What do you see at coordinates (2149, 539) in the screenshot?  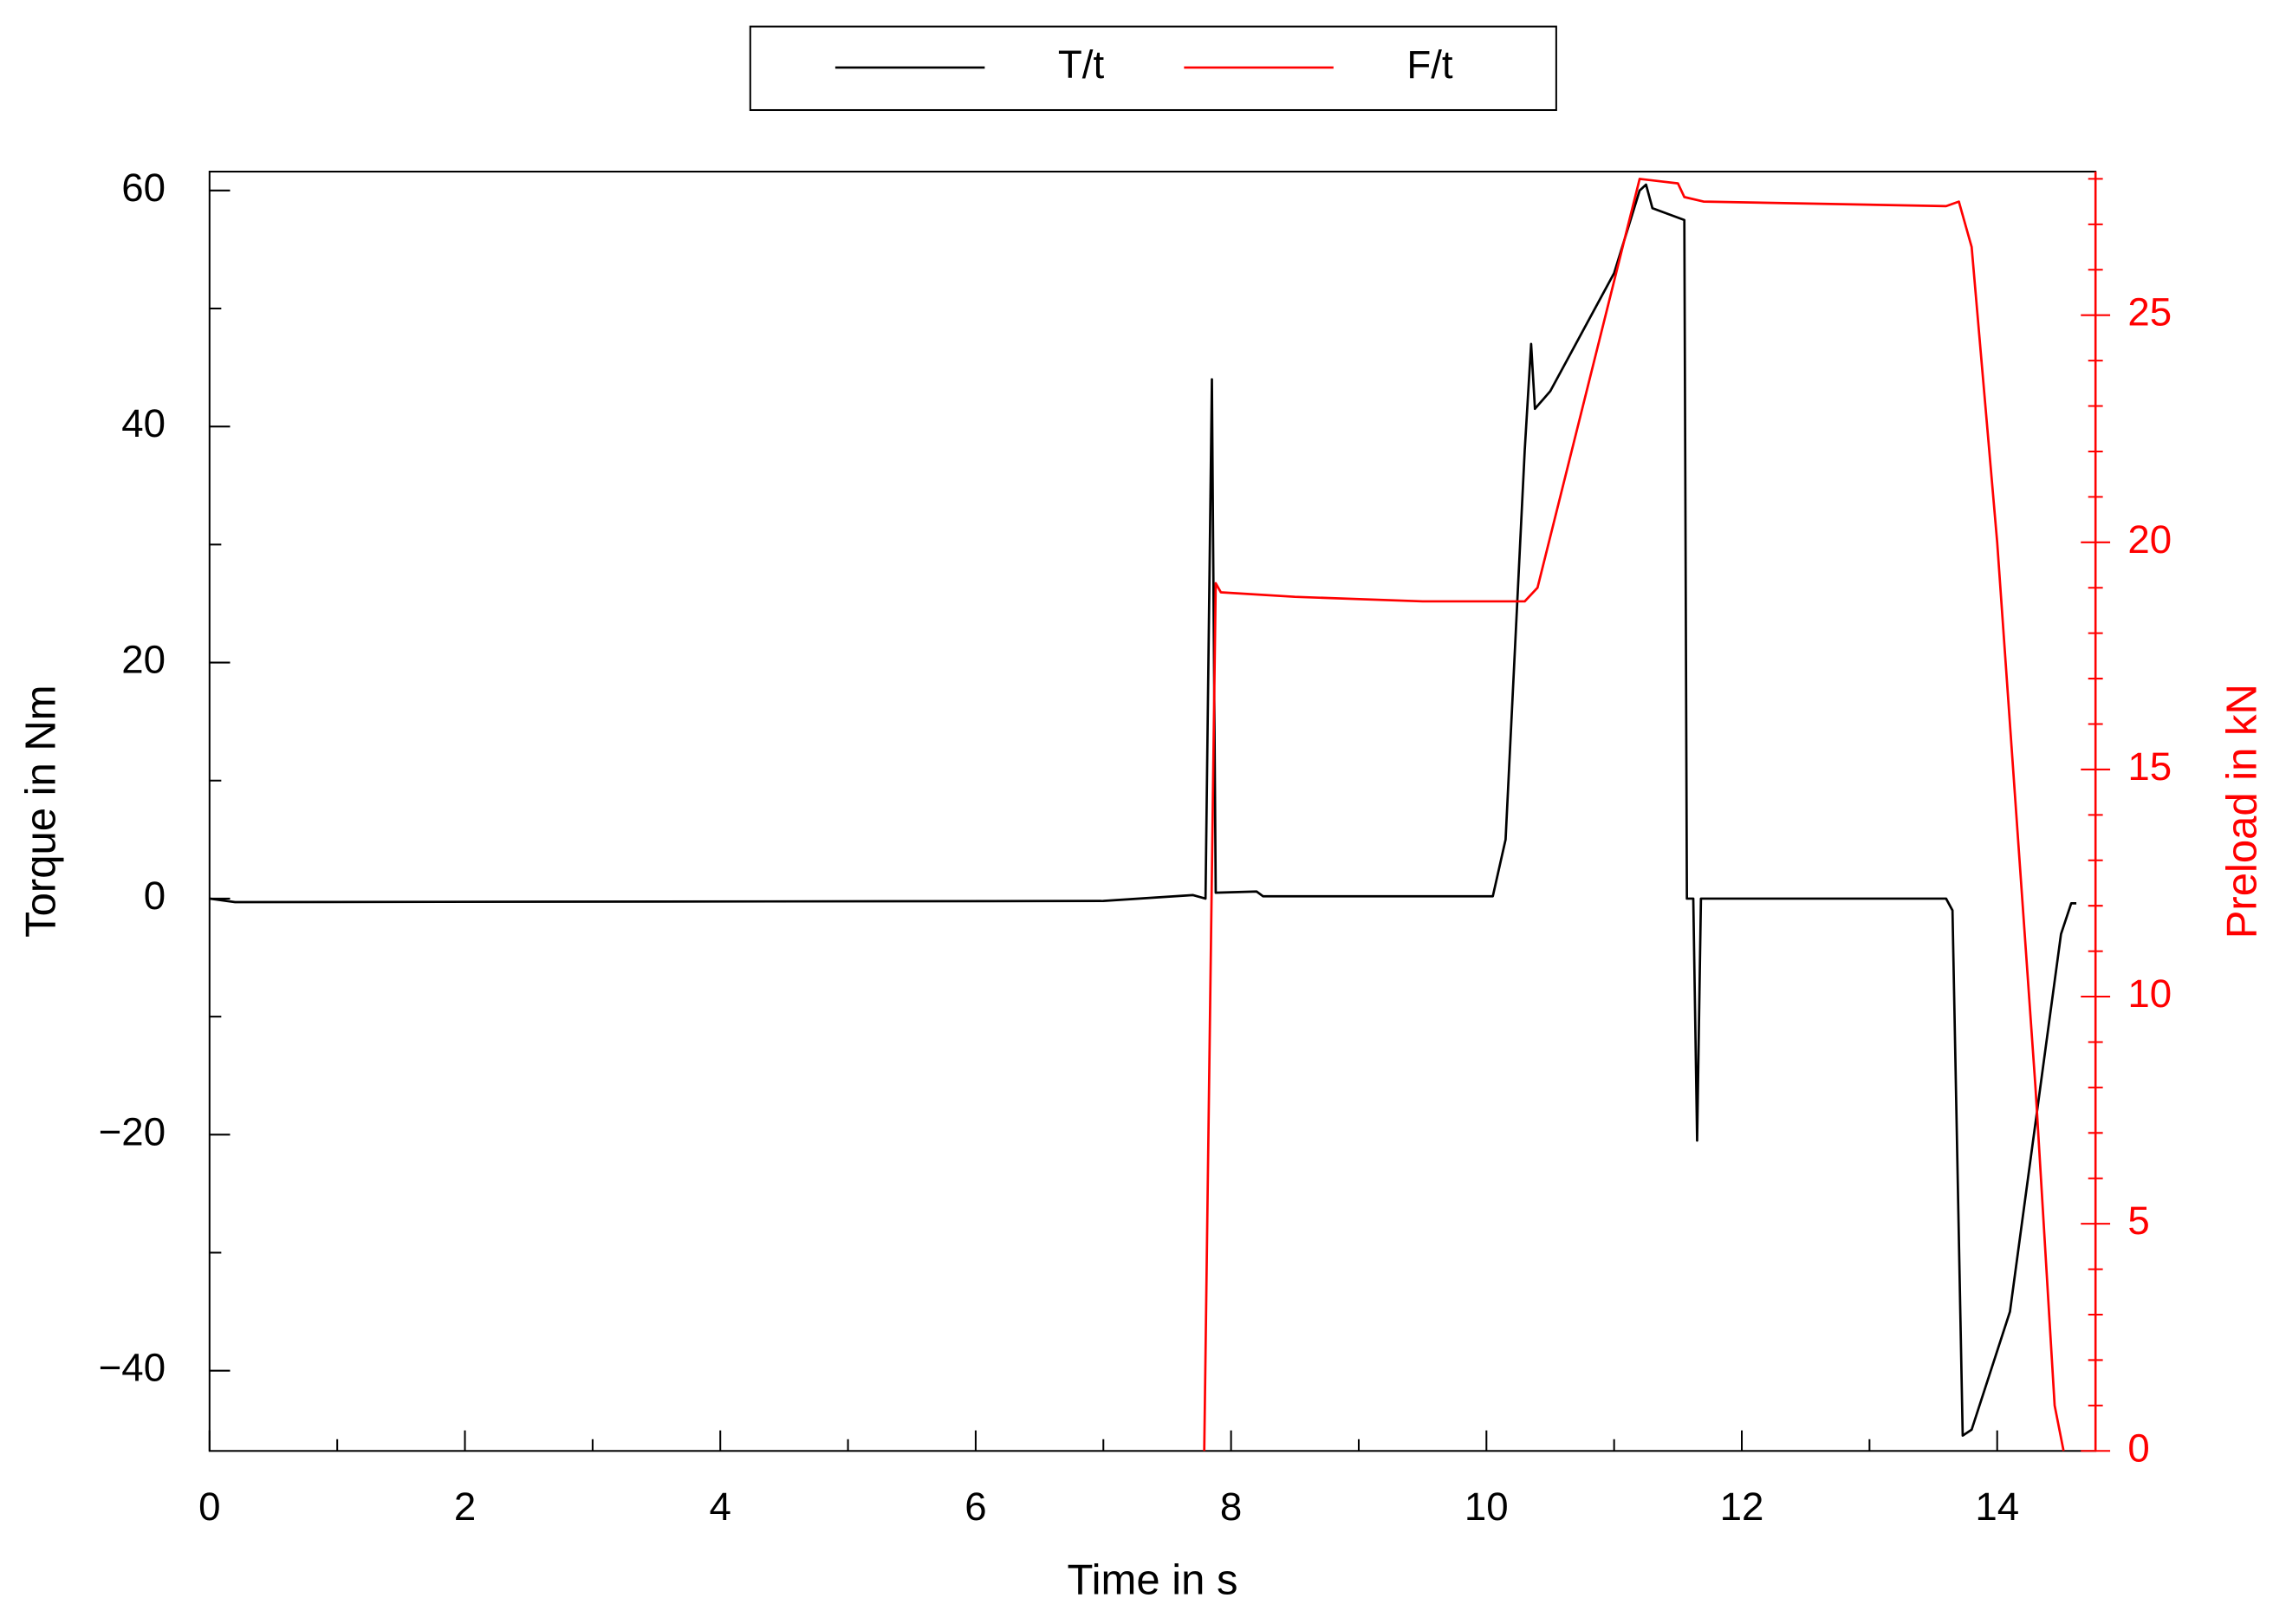 I see `y2-tick-label: 20` at bounding box center [2149, 539].